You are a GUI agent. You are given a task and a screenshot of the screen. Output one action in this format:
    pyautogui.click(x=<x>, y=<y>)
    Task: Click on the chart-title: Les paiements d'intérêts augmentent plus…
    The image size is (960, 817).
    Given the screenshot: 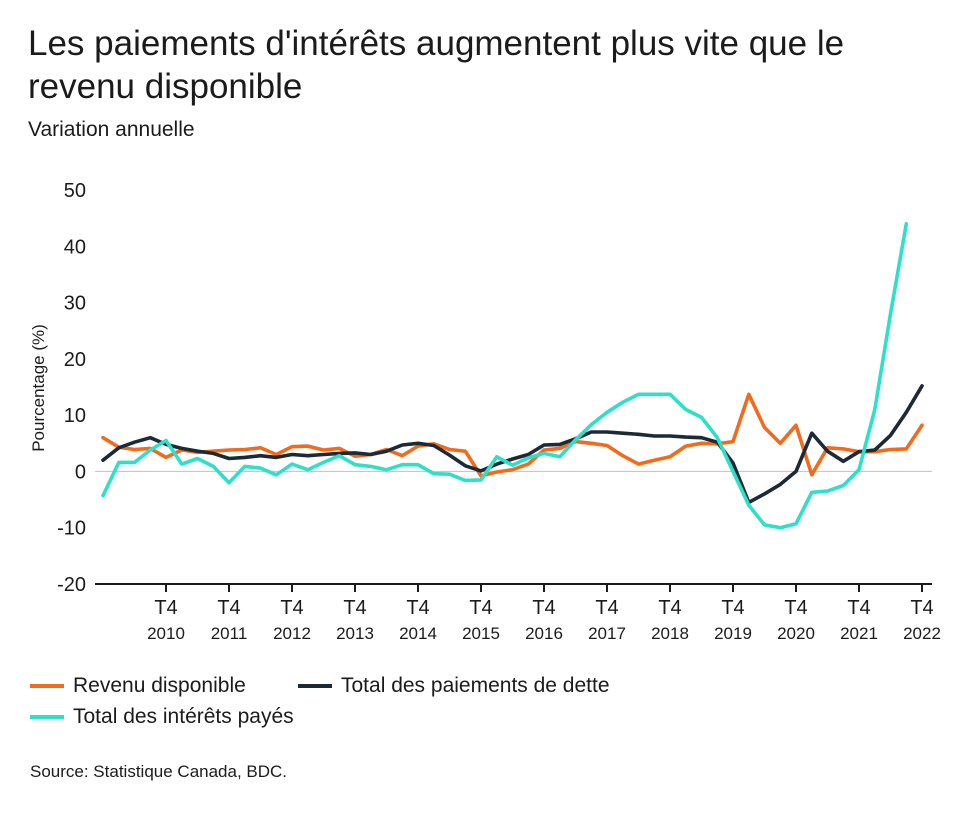 What is the action you would take?
    pyautogui.click(x=436, y=65)
    